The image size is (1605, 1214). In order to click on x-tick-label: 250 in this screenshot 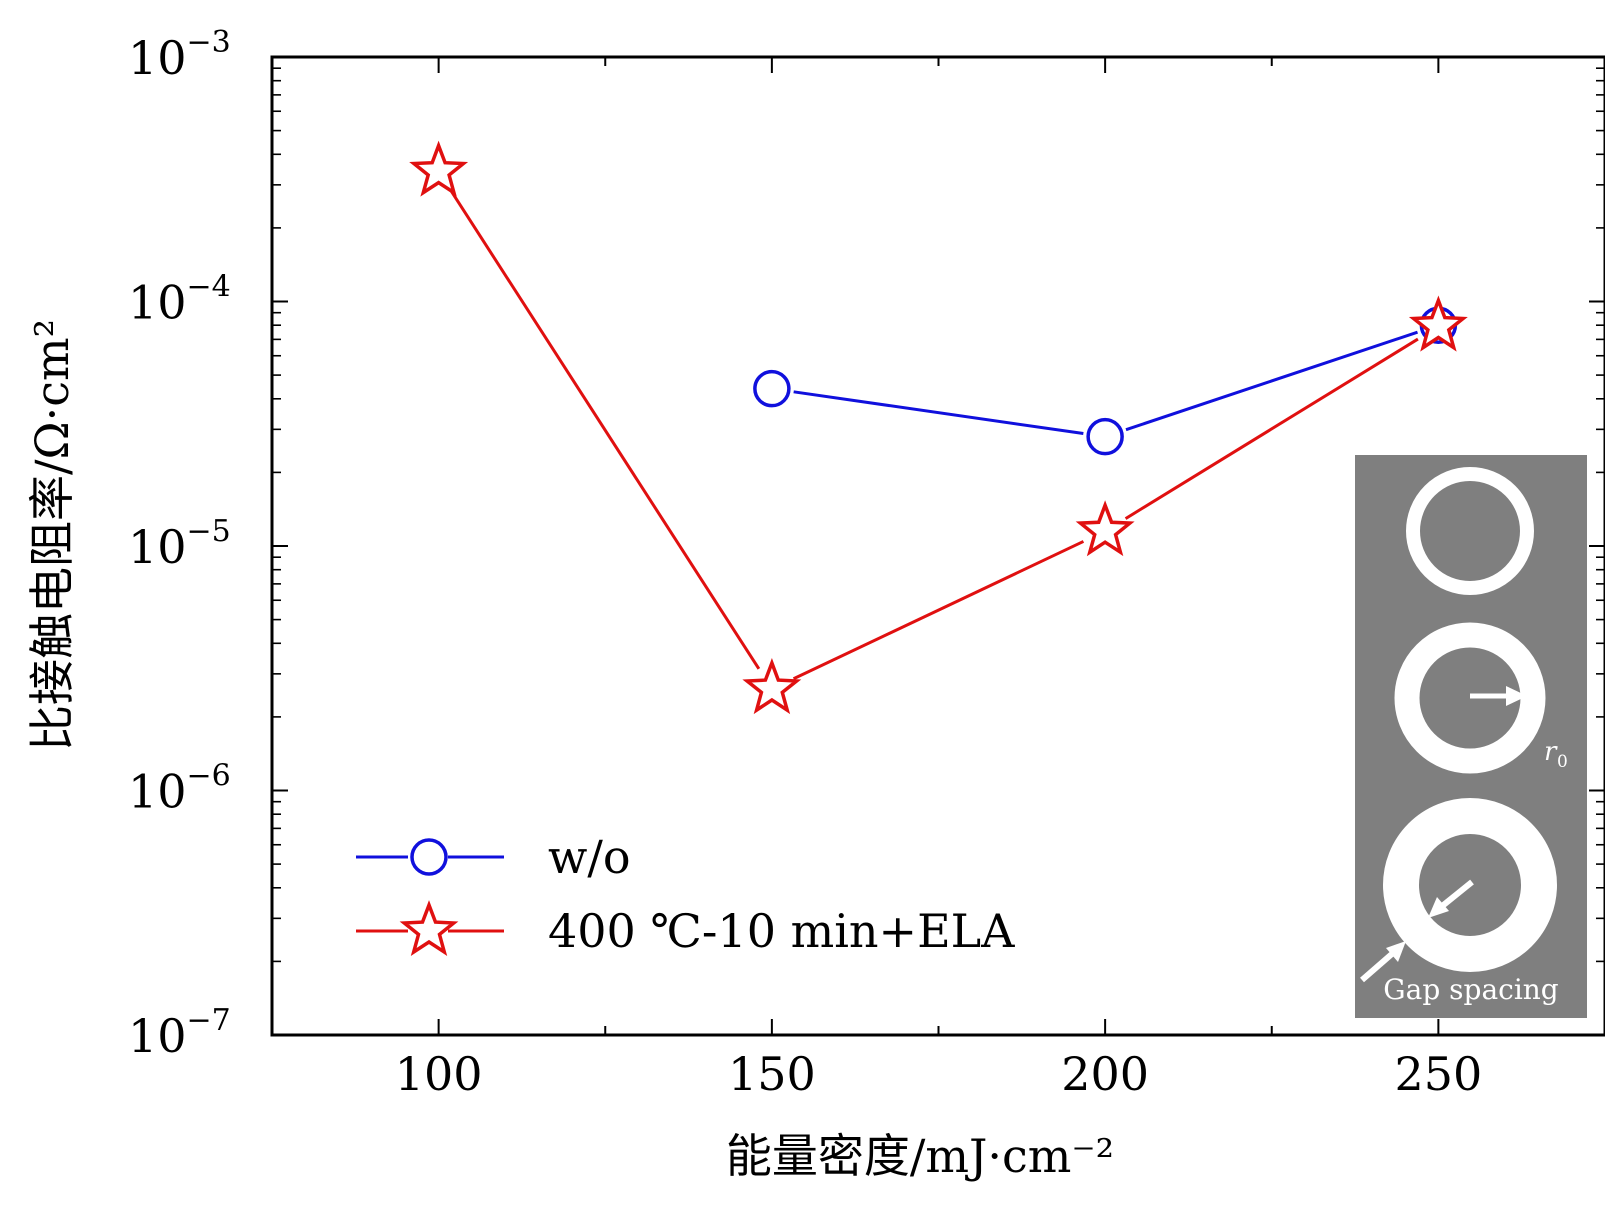, I will do `click(1438, 1074)`.